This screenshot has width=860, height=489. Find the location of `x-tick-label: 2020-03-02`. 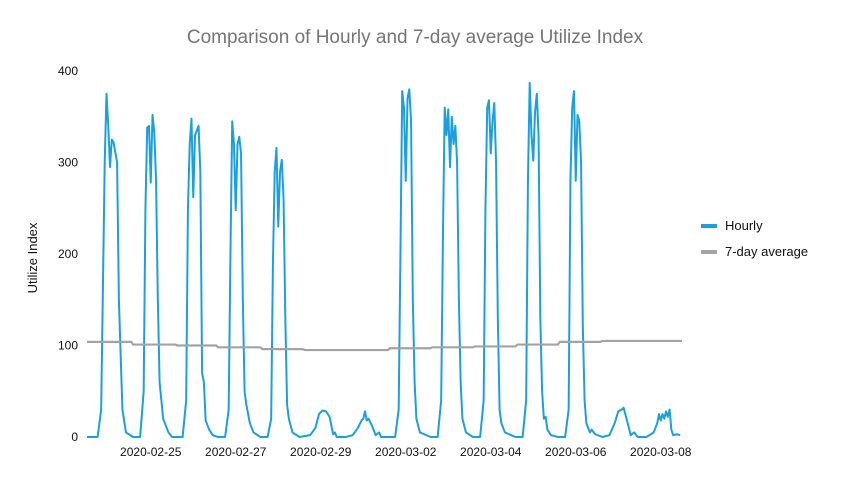

x-tick-label: 2020-03-02 is located at coordinates (406, 452).